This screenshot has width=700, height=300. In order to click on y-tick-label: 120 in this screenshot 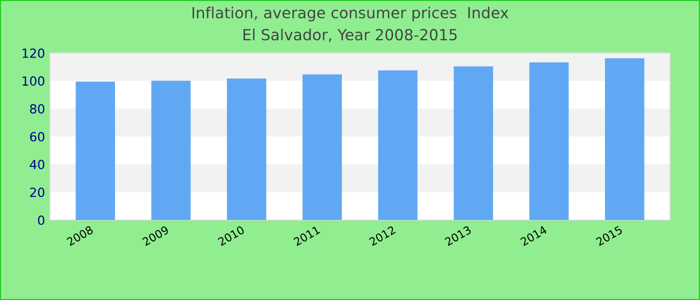, I will do `click(33, 53)`.